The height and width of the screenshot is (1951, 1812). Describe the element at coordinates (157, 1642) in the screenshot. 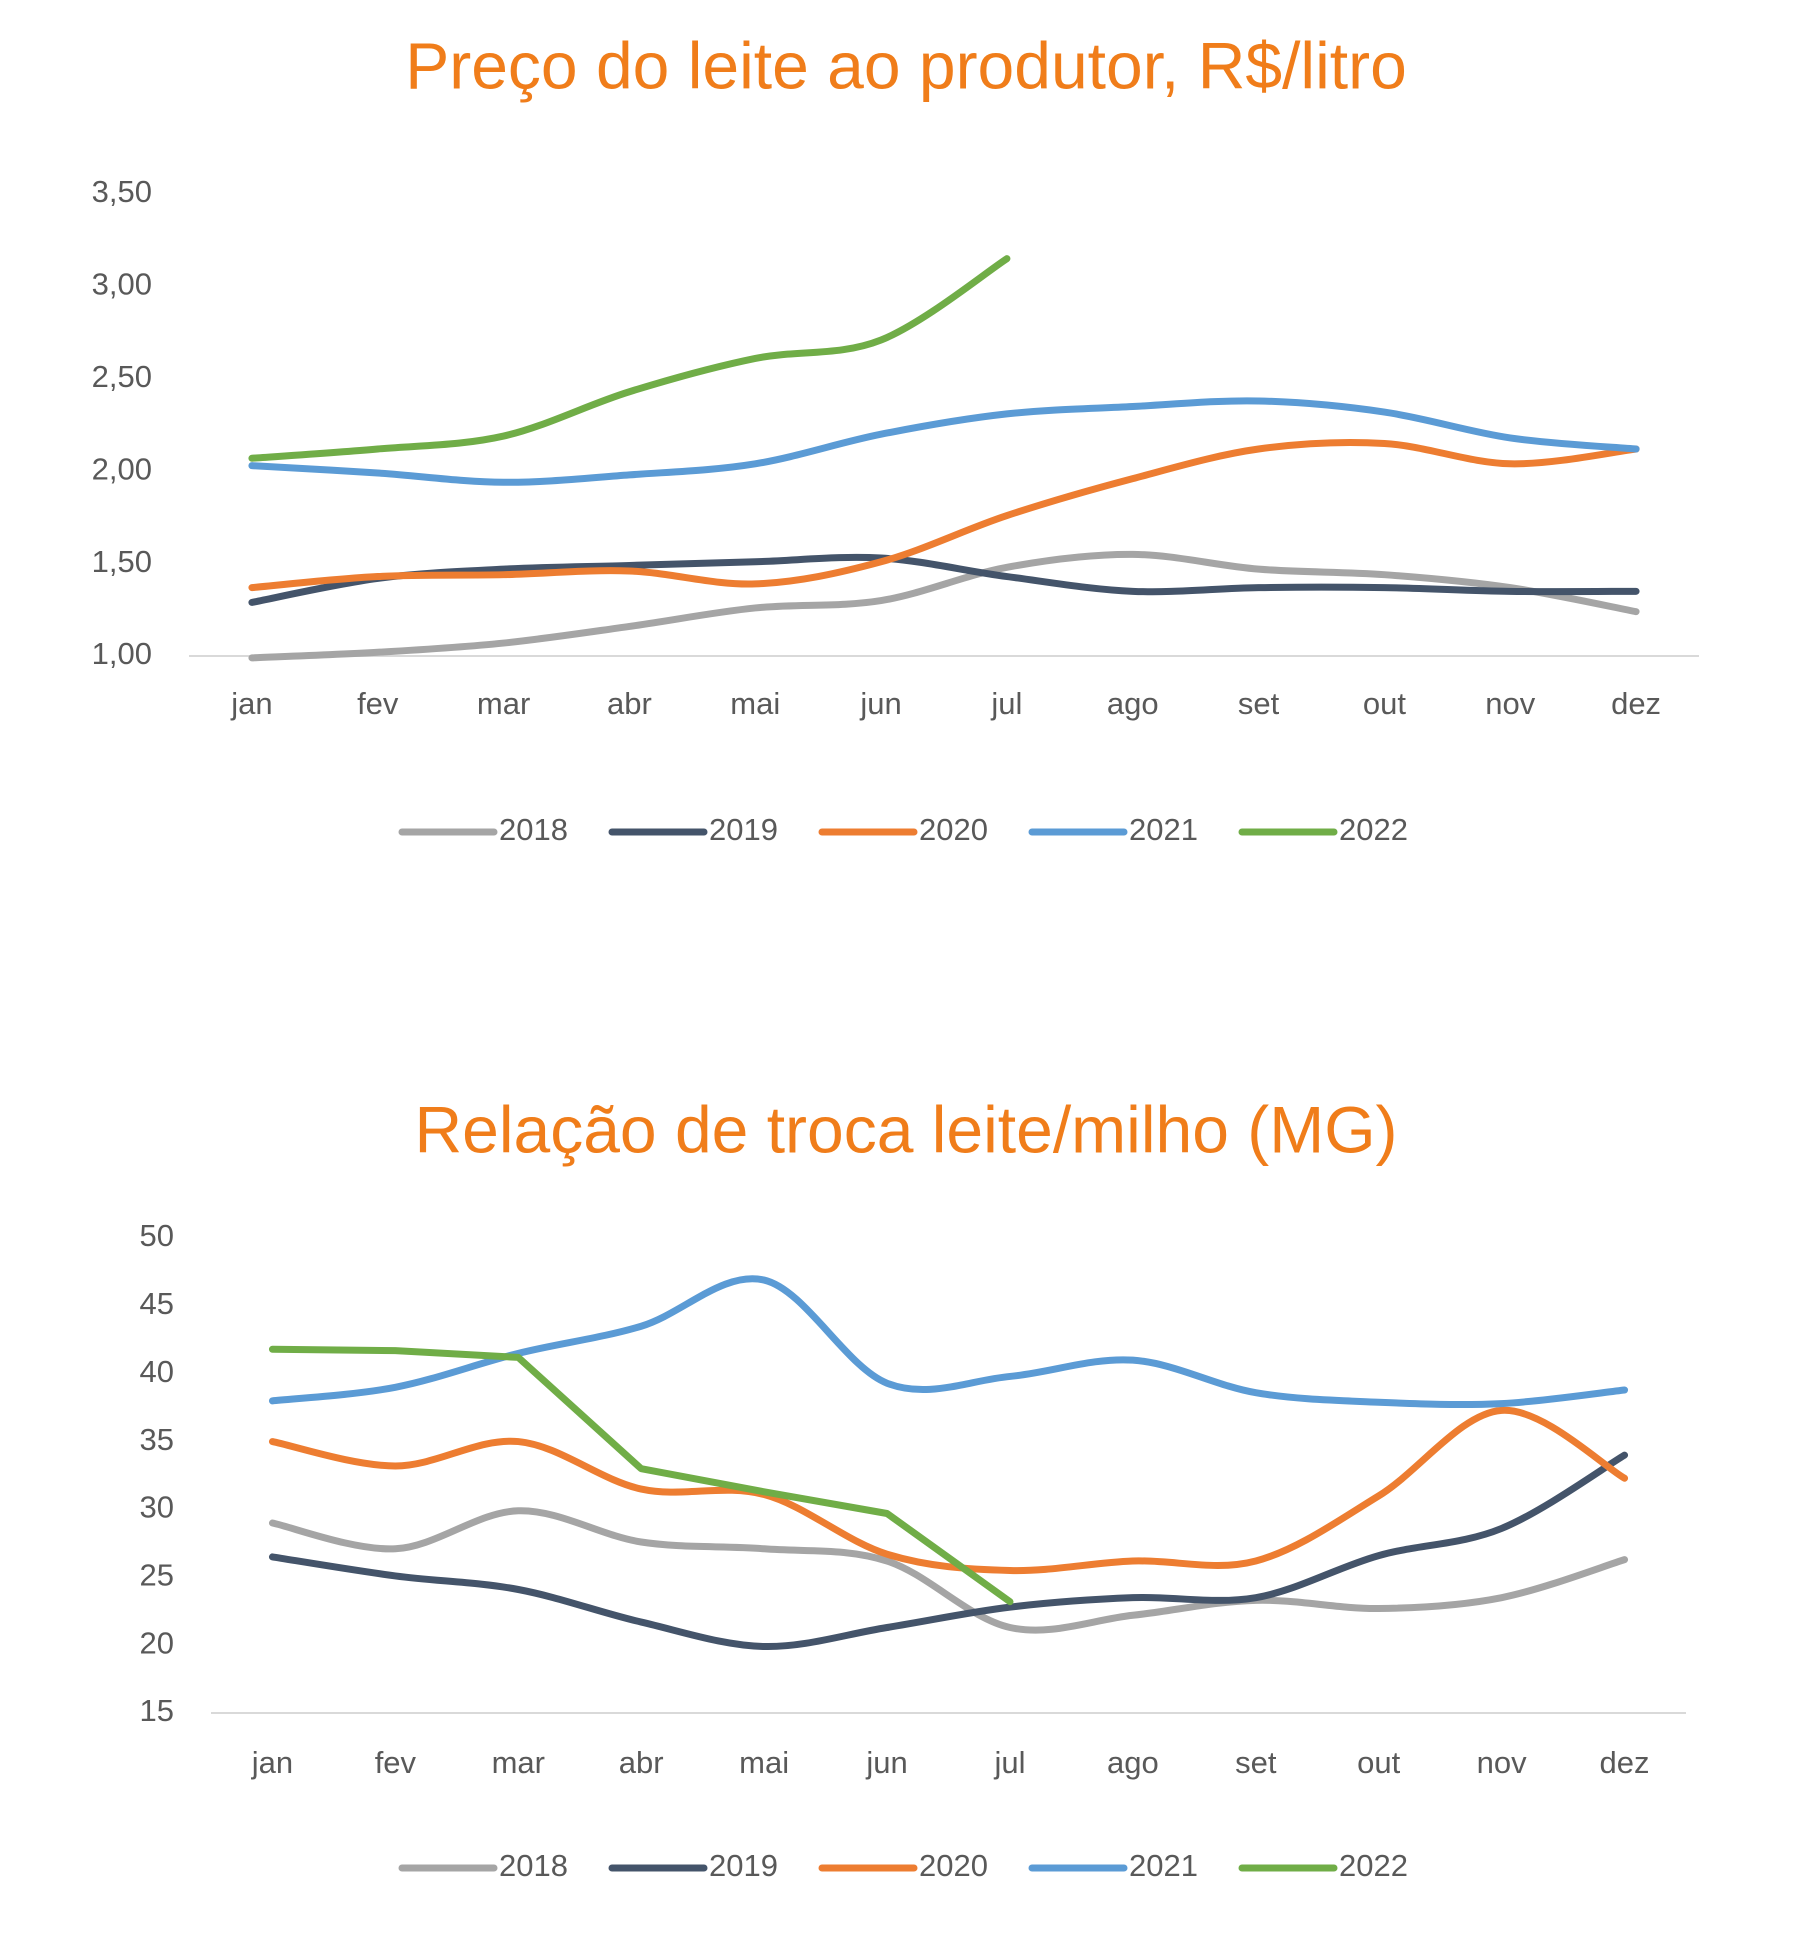

I see `y-tick-label: 20` at that location.